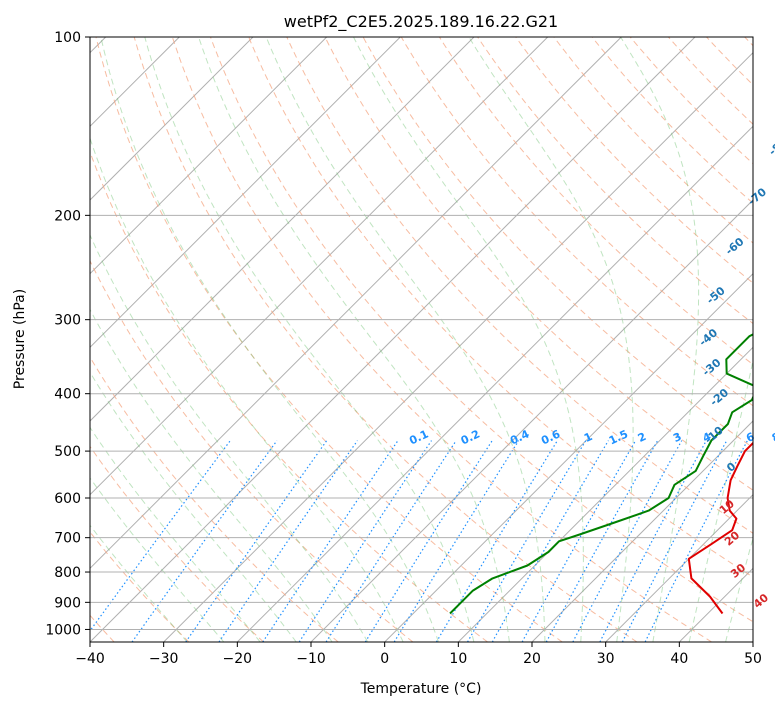 This screenshot has width=775, height=708. Describe the element at coordinates (606, 659) in the screenshot. I see `x-tick-label: 30` at that location.